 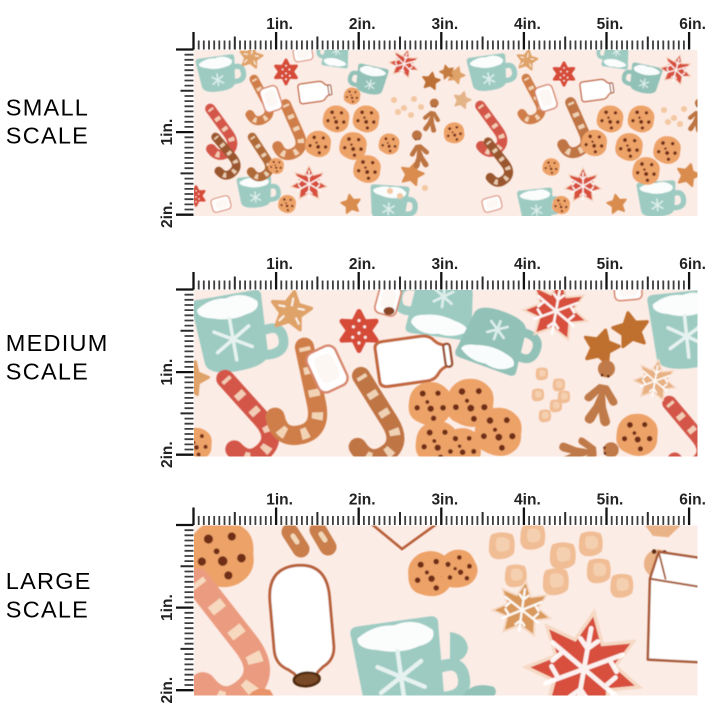 What do you see at coordinates (49, 581) in the screenshot?
I see `svg-text: LARGE` at bounding box center [49, 581].